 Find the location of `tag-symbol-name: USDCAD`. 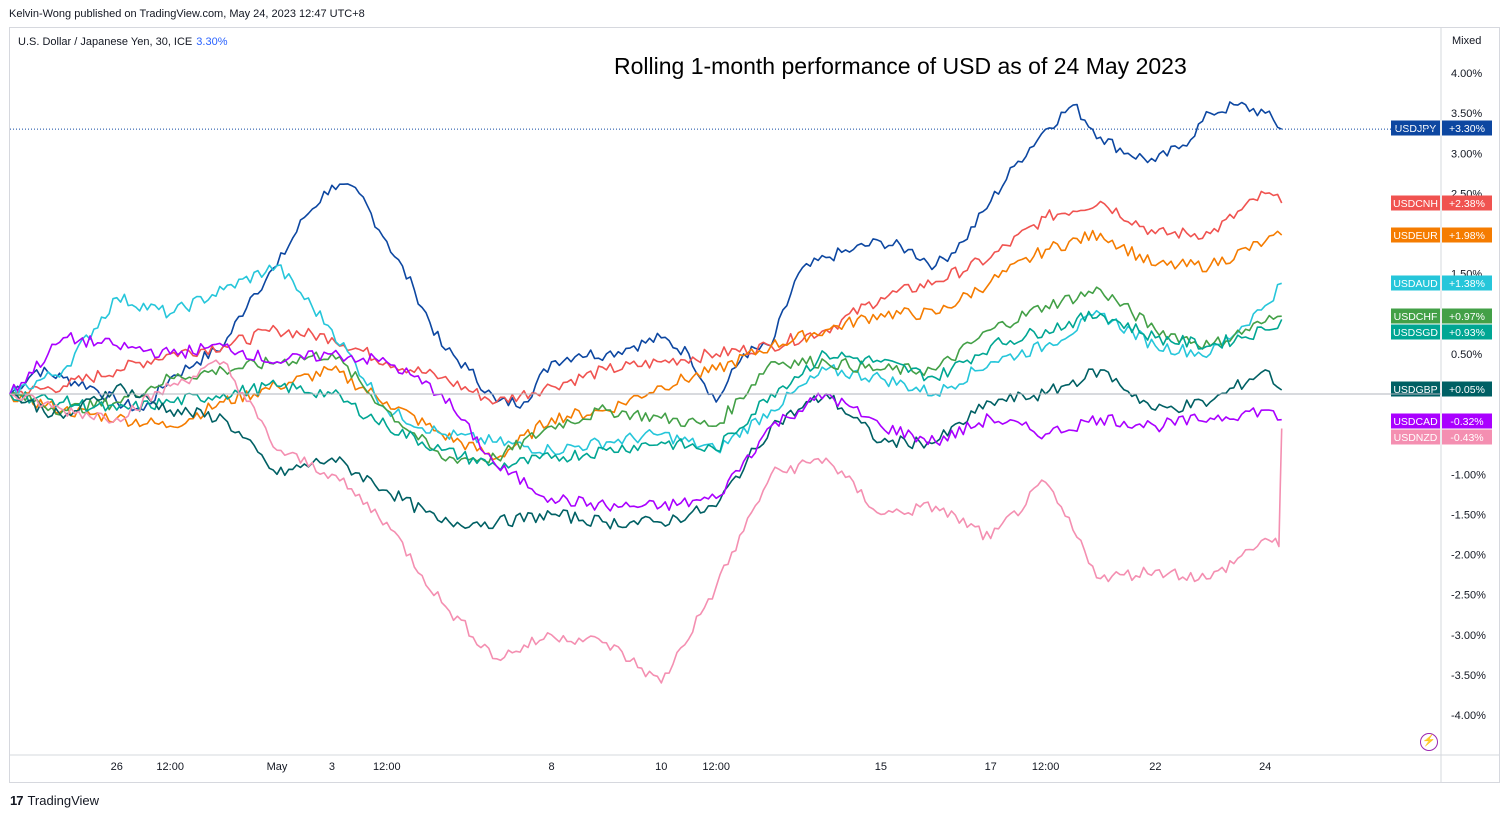

tag-symbol-name: USDCAD is located at coordinates (1415, 422).